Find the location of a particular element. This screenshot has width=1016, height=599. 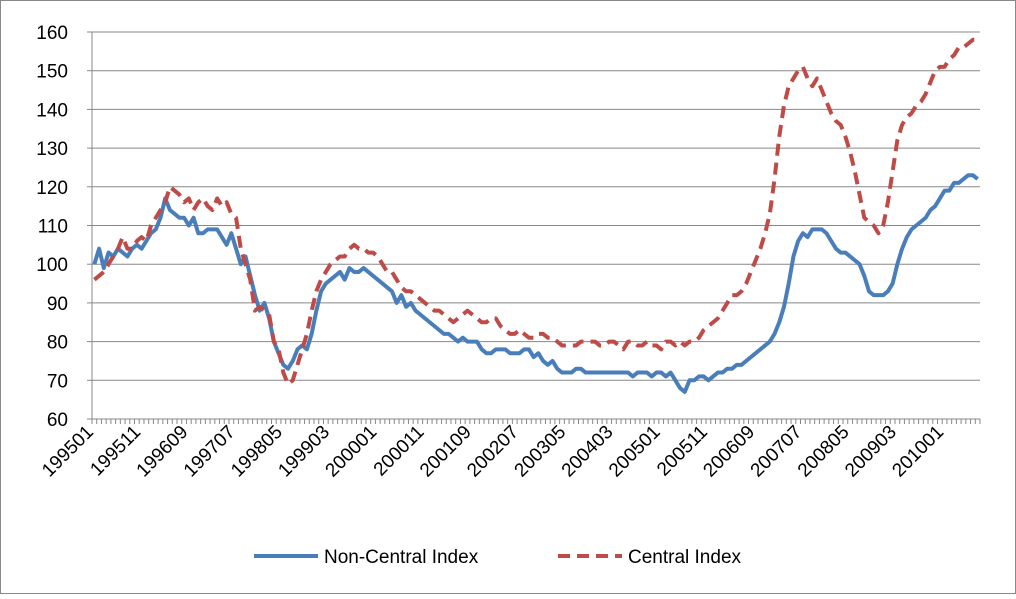

y-tick-label: 120 is located at coordinates (52, 188).